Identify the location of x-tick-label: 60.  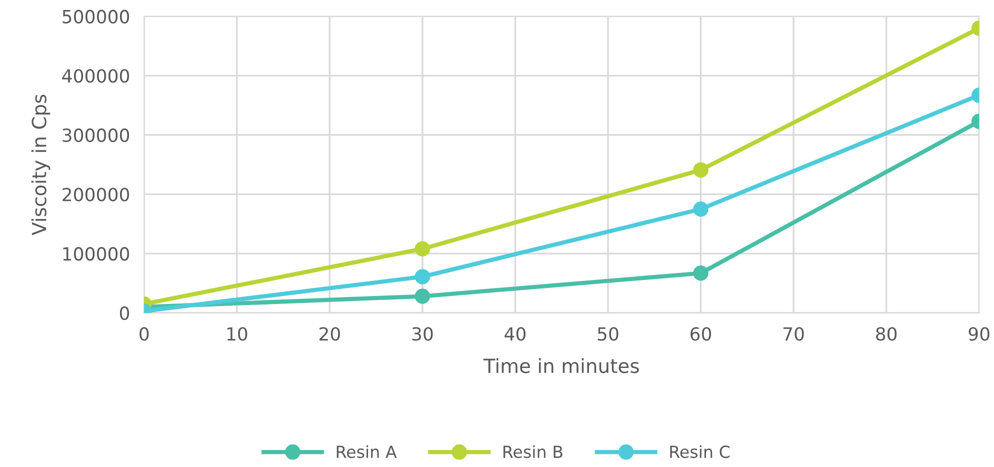
(701, 334).